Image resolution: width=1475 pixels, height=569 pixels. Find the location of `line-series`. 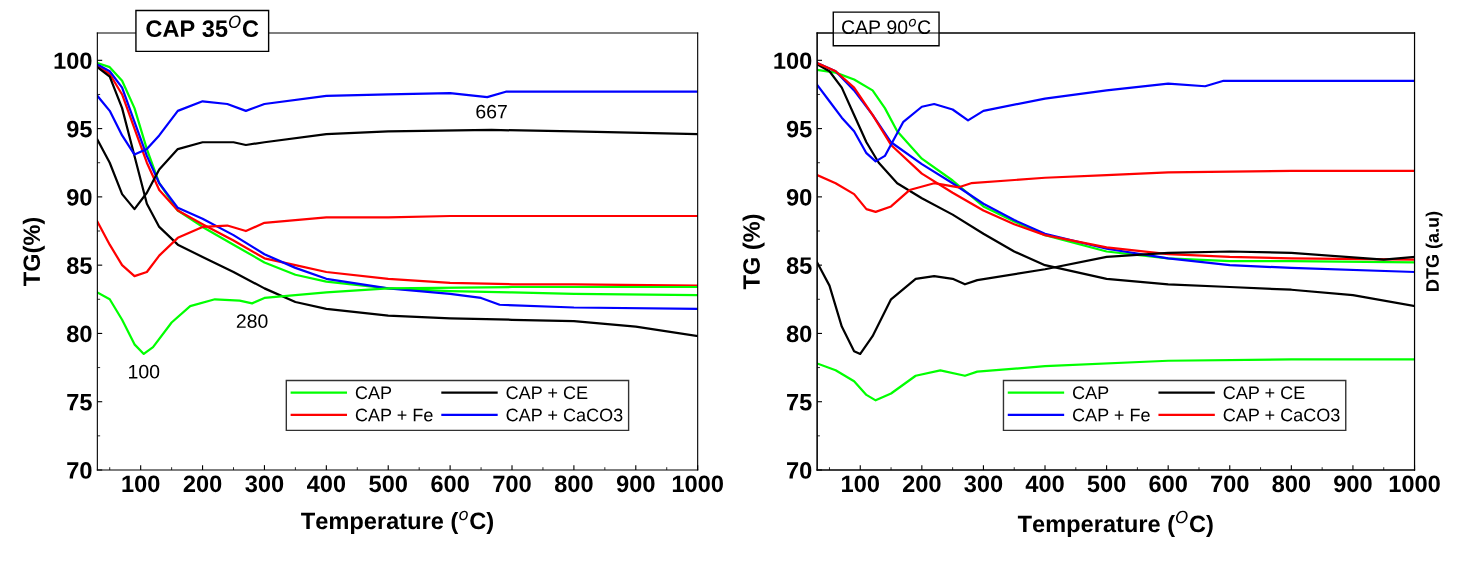

line-series is located at coordinates (1116, 380).